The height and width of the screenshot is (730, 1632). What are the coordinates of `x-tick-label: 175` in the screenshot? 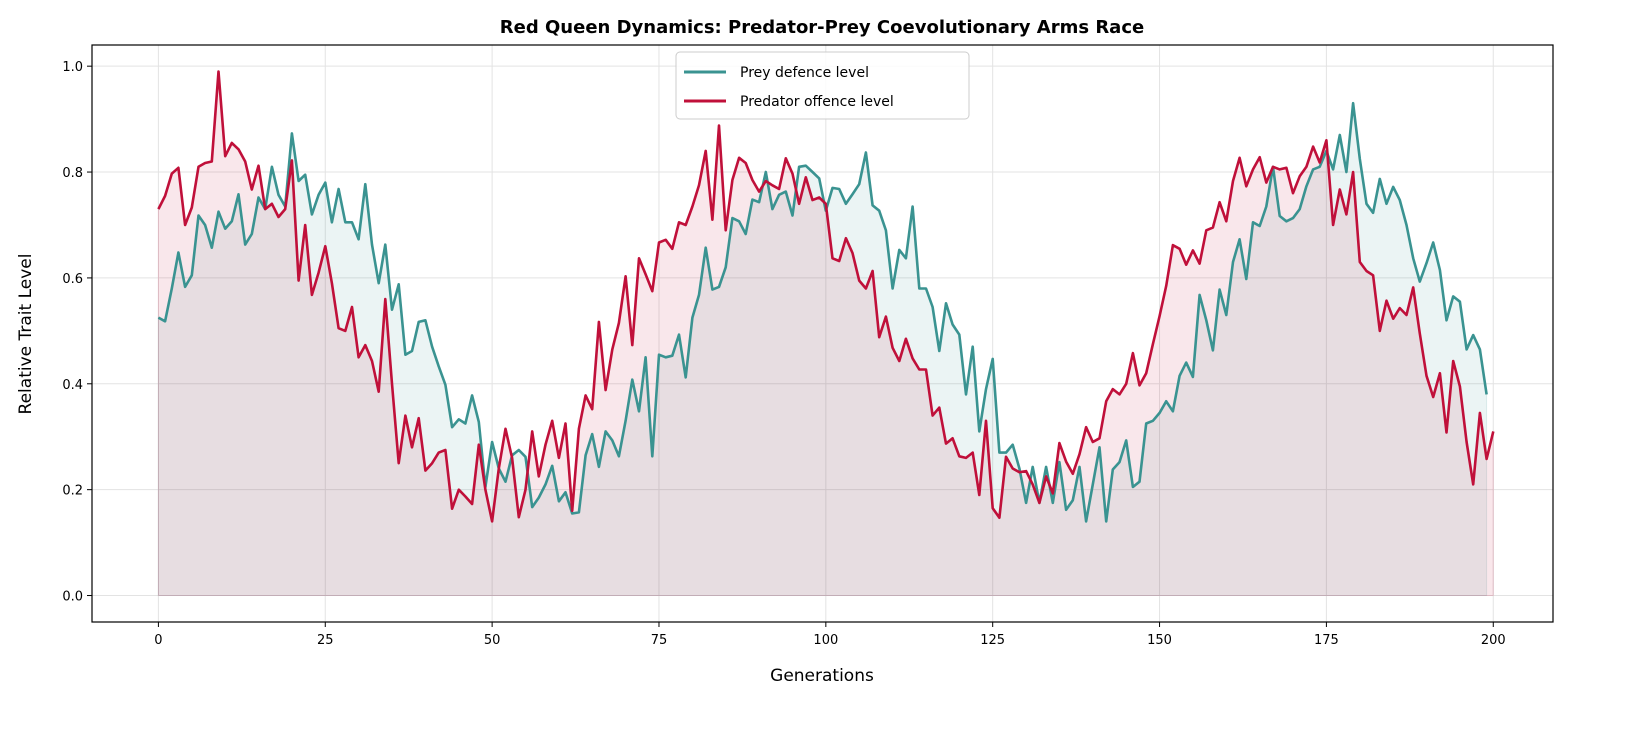 It's located at (1326, 640).